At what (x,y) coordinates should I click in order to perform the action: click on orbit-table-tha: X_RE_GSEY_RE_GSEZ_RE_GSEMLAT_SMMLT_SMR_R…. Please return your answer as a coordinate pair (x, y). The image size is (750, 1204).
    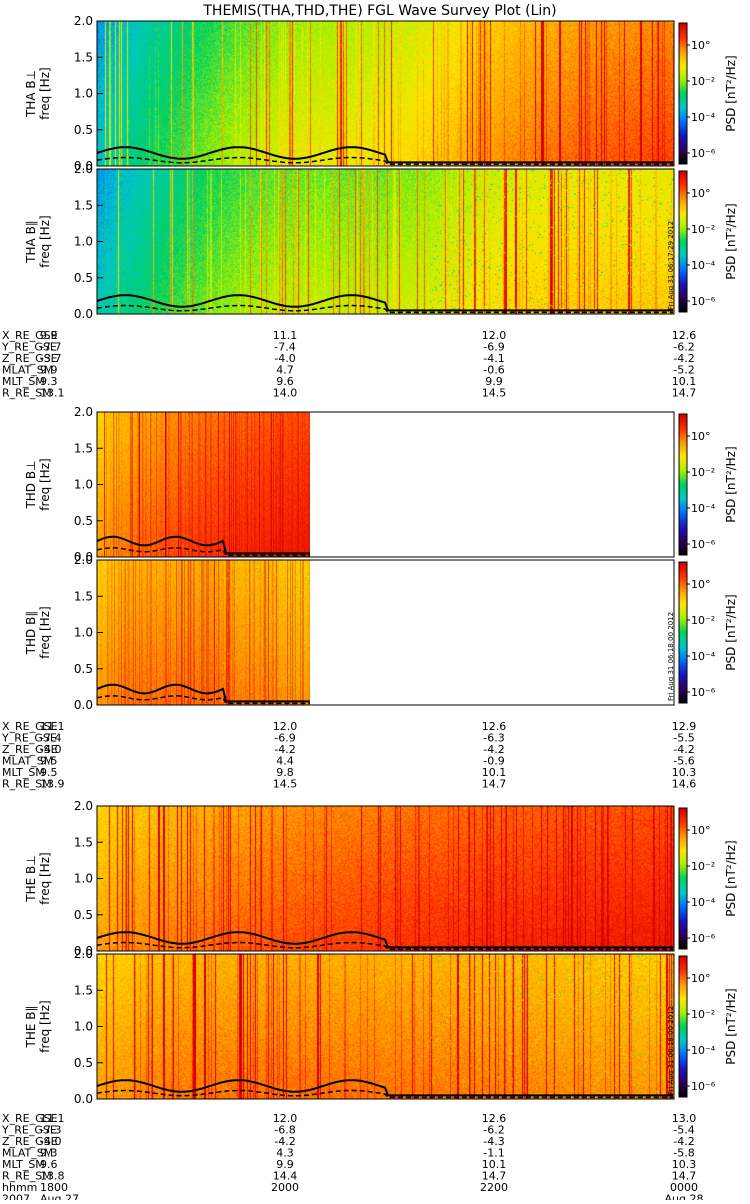
    Looking at the image, I should click on (348, 364).